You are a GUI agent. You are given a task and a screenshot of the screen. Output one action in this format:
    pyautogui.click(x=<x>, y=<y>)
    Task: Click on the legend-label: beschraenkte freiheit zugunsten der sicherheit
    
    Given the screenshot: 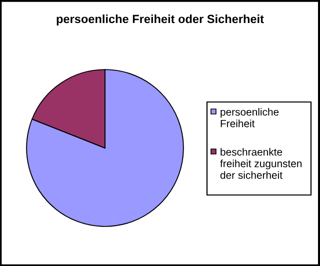 What is the action you would take?
    pyautogui.click(x=261, y=163)
    